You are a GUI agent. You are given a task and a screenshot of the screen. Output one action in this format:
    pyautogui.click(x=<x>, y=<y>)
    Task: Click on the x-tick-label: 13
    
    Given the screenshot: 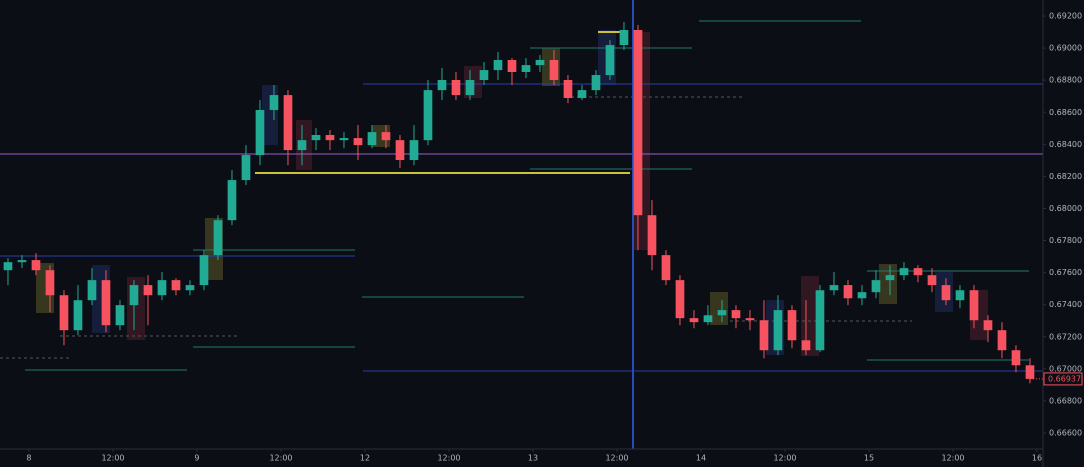 What is the action you would take?
    pyautogui.click(x=533, y=458)
    